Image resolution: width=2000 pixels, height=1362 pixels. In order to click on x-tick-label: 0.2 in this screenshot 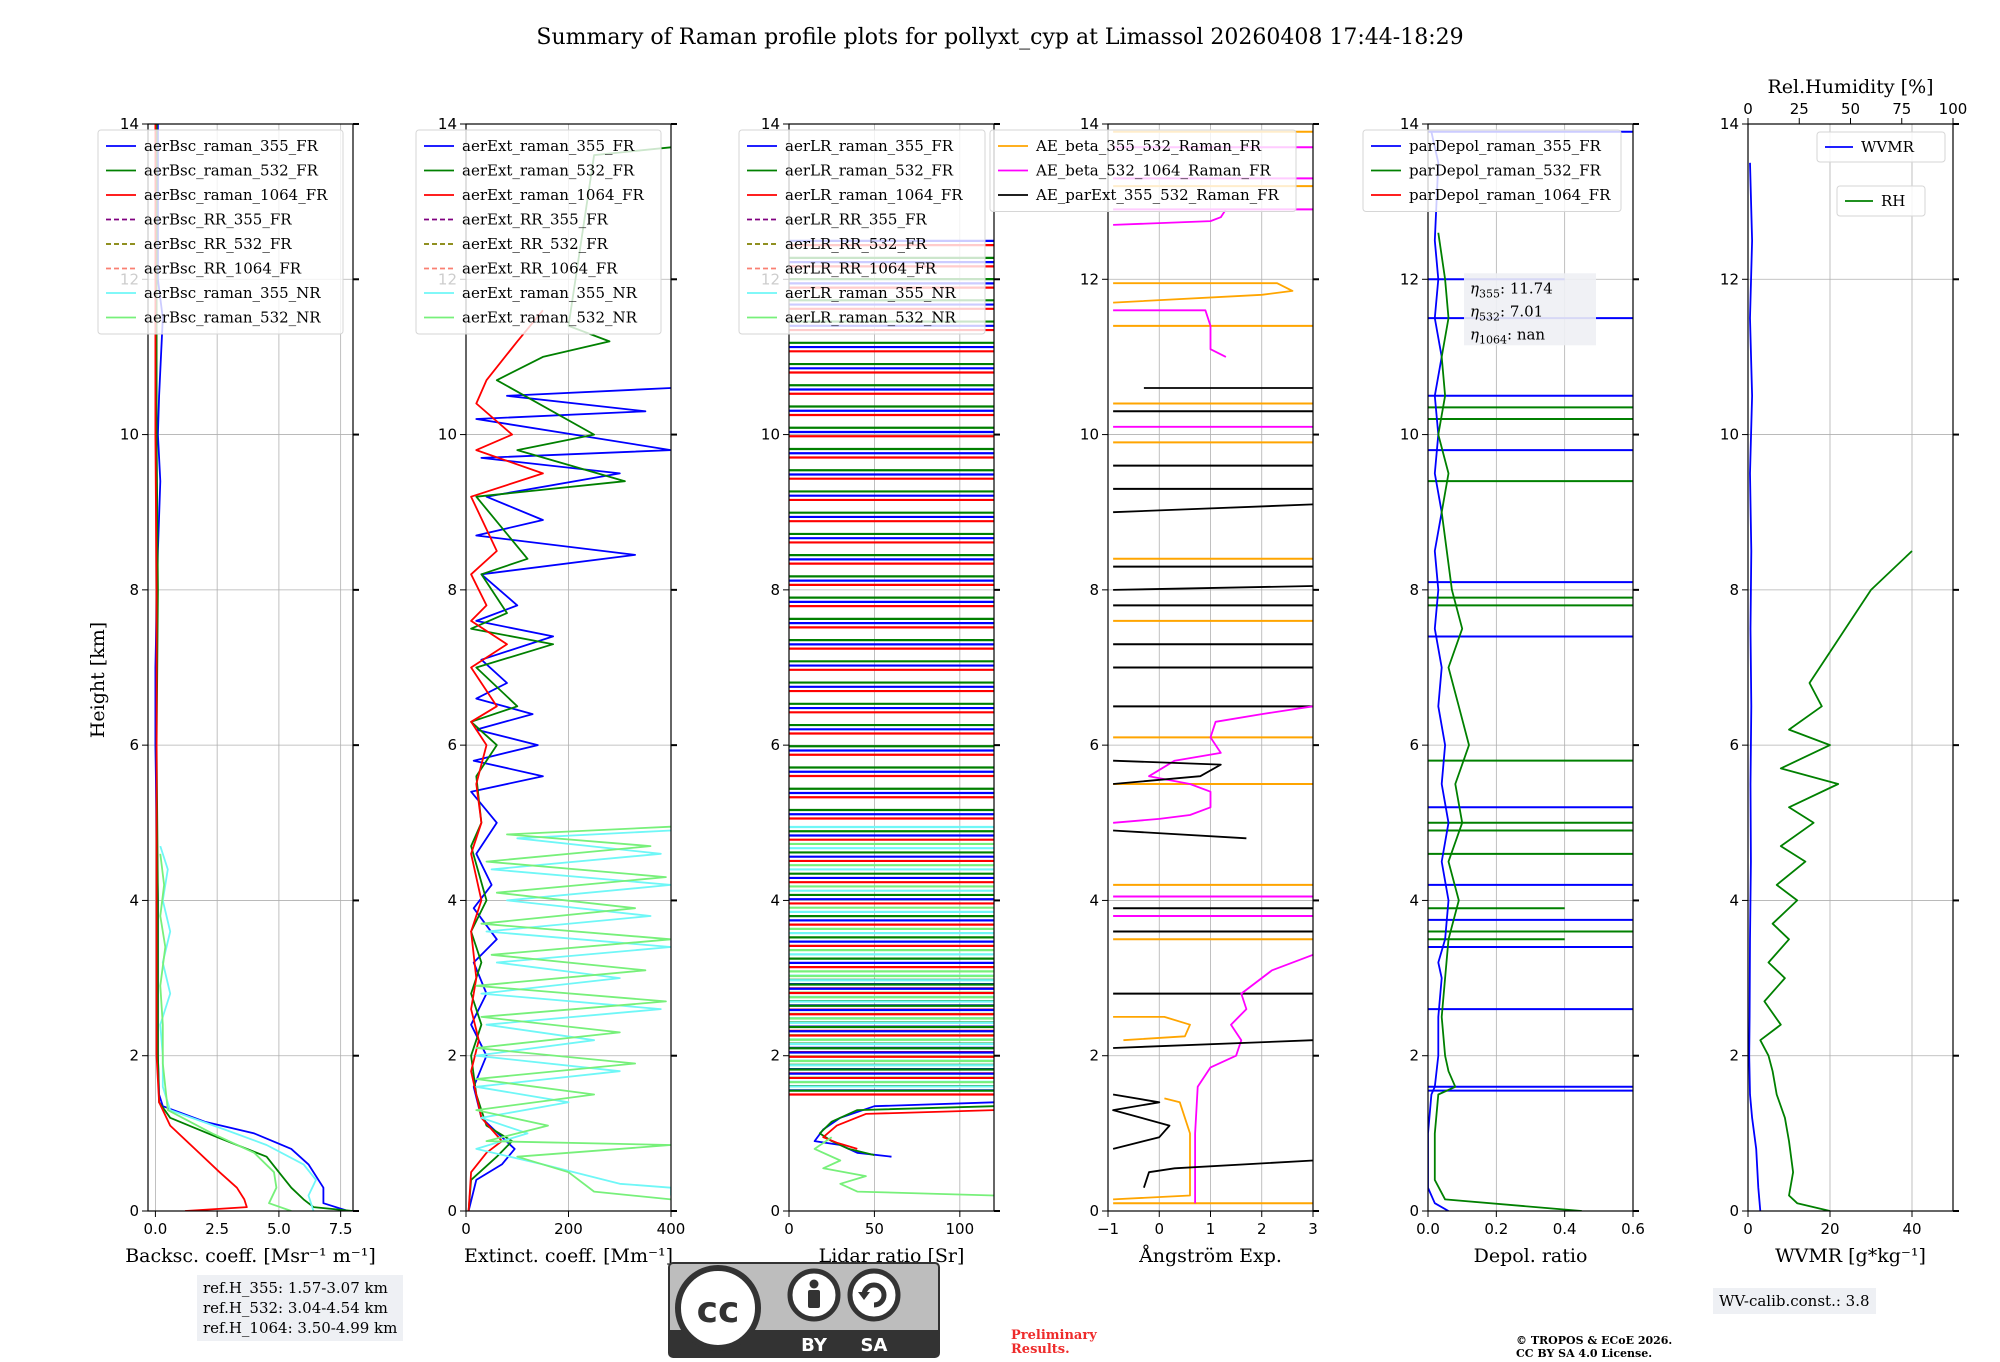, I will do `click(1496, 1229)`.